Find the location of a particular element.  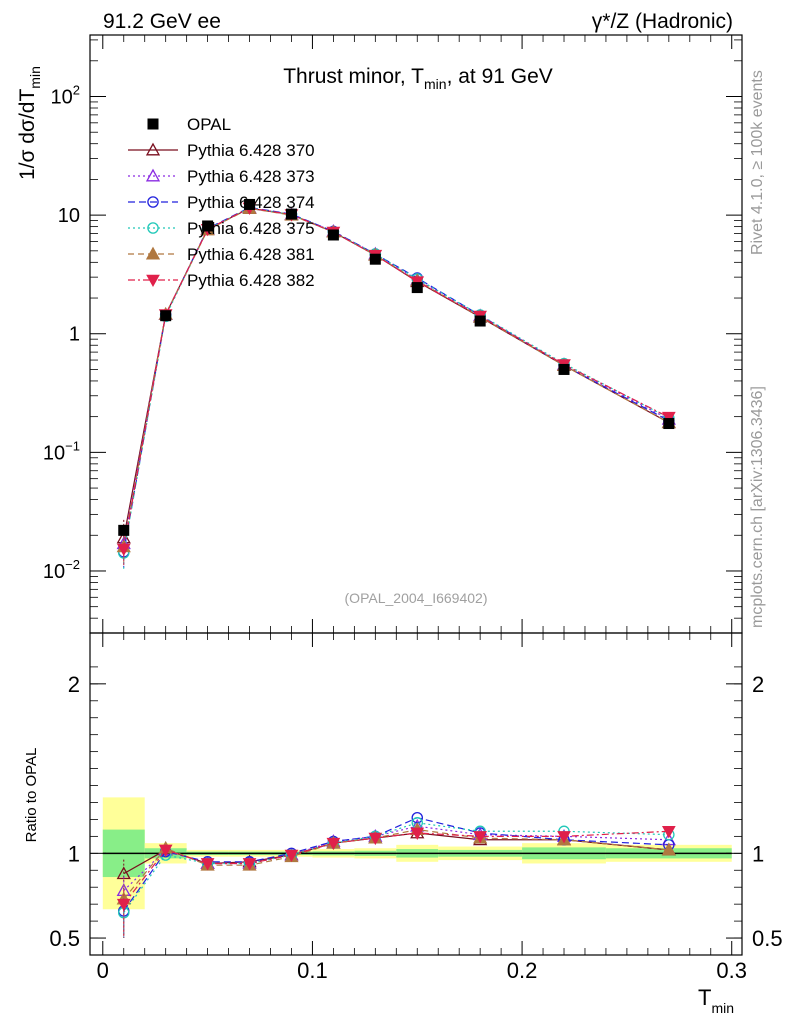

ratio-ytick-label-right: 1 is located at coordinates (758, 853).